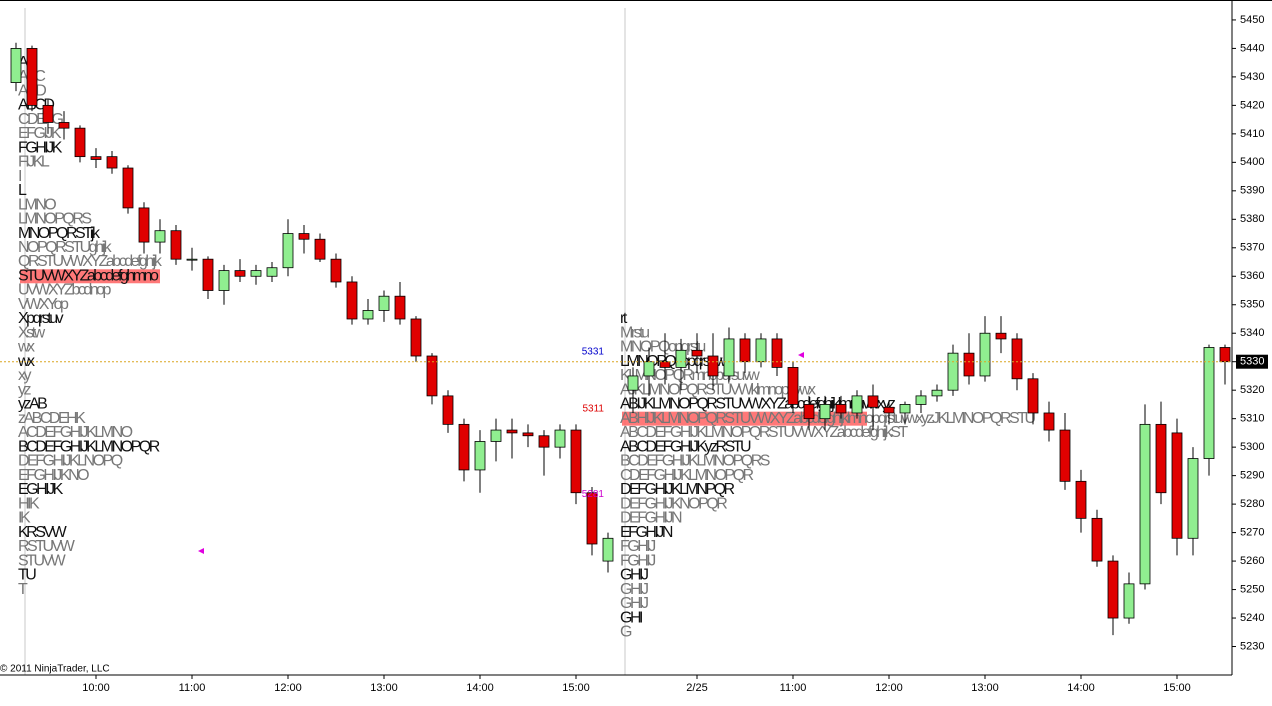 The image size is (1272, 706). What do you see at coordinates (1252, 646) in the screenshot?
I see `y-tick-label: 5230` at bounding box center [1252, 646].